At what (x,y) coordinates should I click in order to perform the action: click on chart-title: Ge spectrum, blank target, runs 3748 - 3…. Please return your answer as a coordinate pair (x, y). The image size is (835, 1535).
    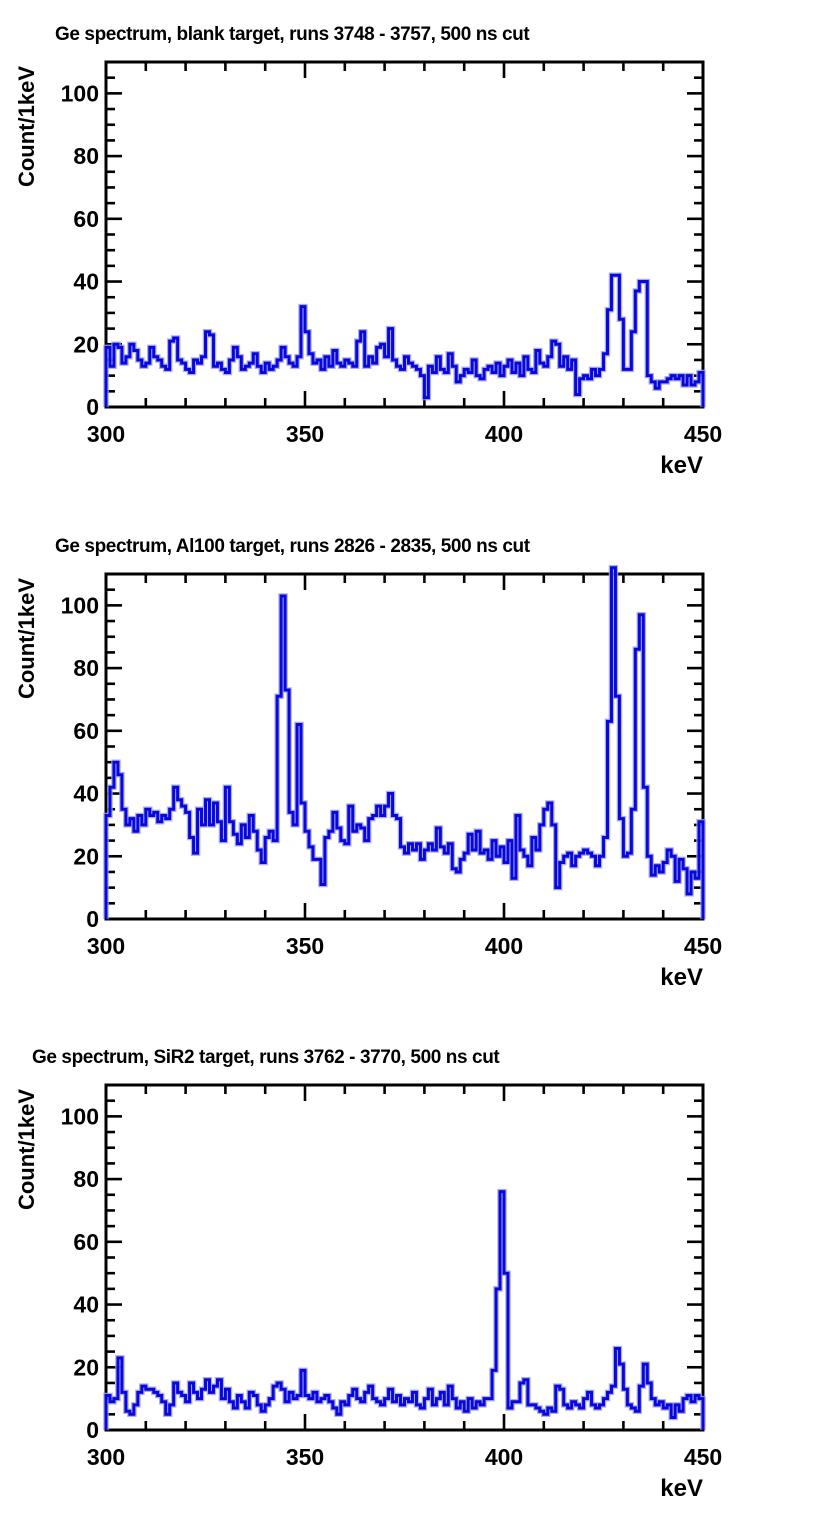
    Looking at the image, I should click on (292, 34).